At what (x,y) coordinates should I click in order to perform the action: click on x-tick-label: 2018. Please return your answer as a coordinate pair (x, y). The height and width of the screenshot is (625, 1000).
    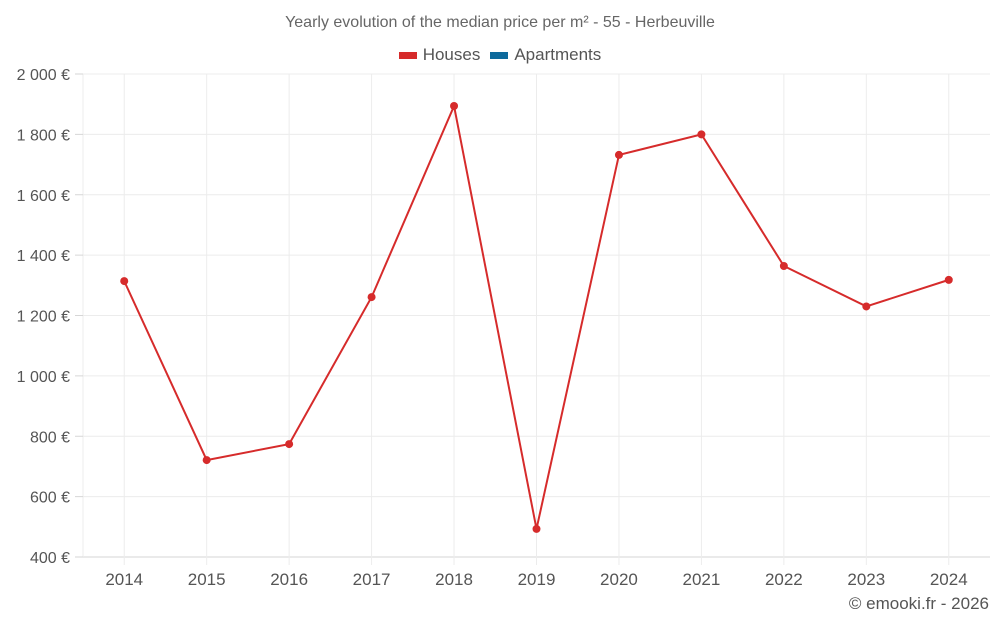
    Looking at the image, I should click on (454, 579).